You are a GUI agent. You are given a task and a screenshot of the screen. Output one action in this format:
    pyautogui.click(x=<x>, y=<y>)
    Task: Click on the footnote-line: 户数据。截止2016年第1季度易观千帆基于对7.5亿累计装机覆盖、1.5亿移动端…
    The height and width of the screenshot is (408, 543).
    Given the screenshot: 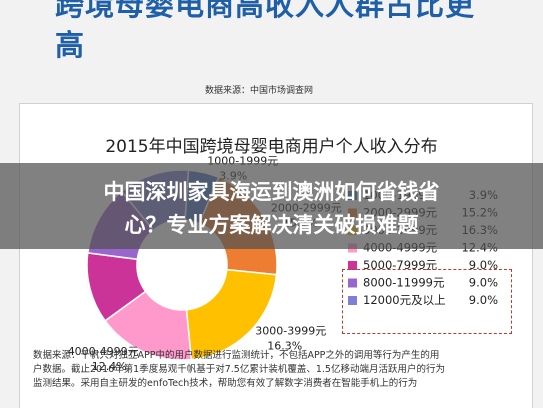 What is the action you would take?
    pyautogui.click(x=239, y=369)
    